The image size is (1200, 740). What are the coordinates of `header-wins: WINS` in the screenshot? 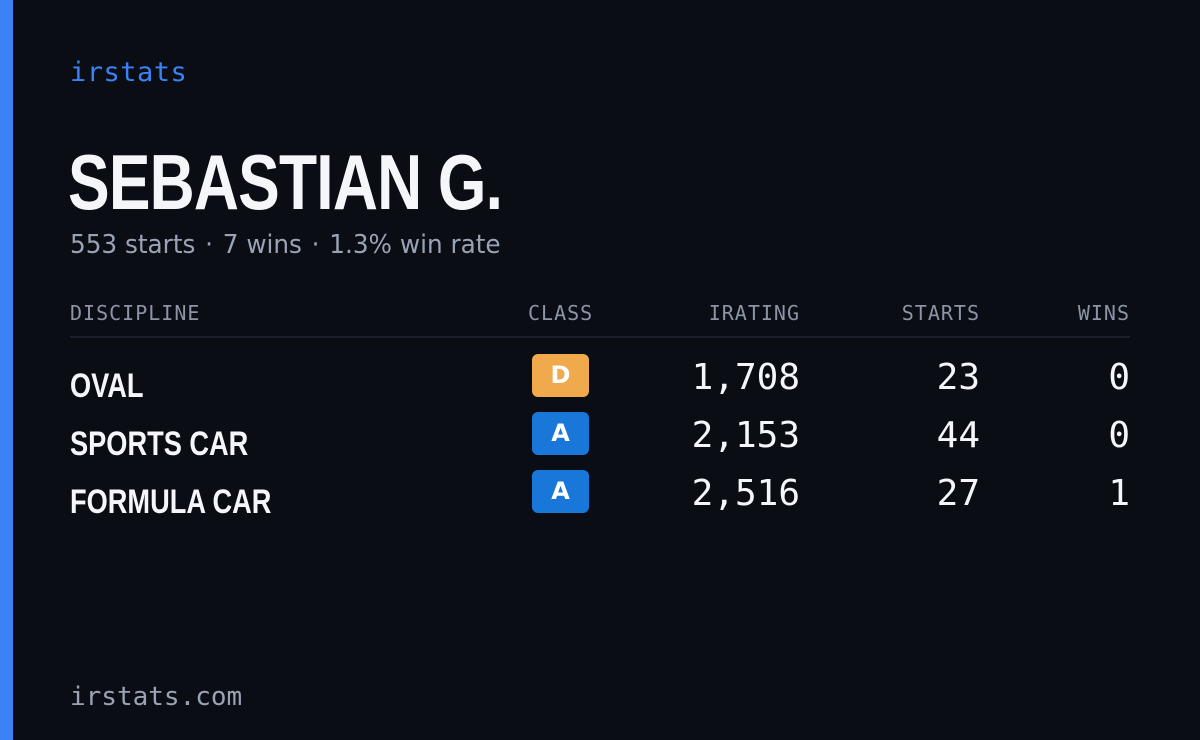 It's located at (1103, 313).